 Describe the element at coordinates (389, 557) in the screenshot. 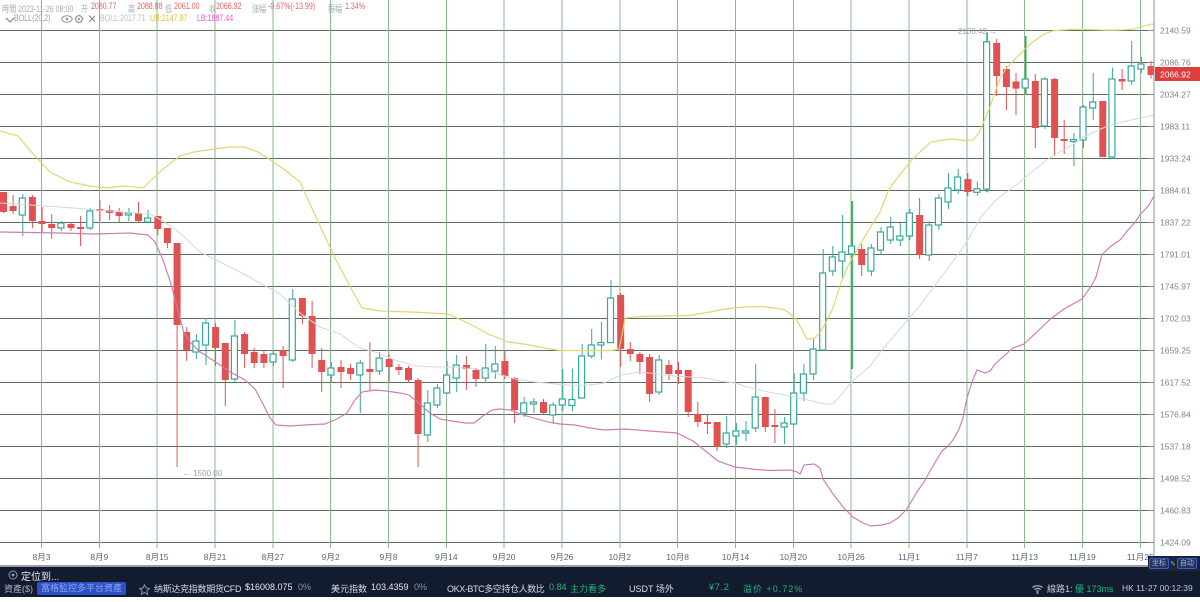

I see `svg-text: 9月8` at that location.